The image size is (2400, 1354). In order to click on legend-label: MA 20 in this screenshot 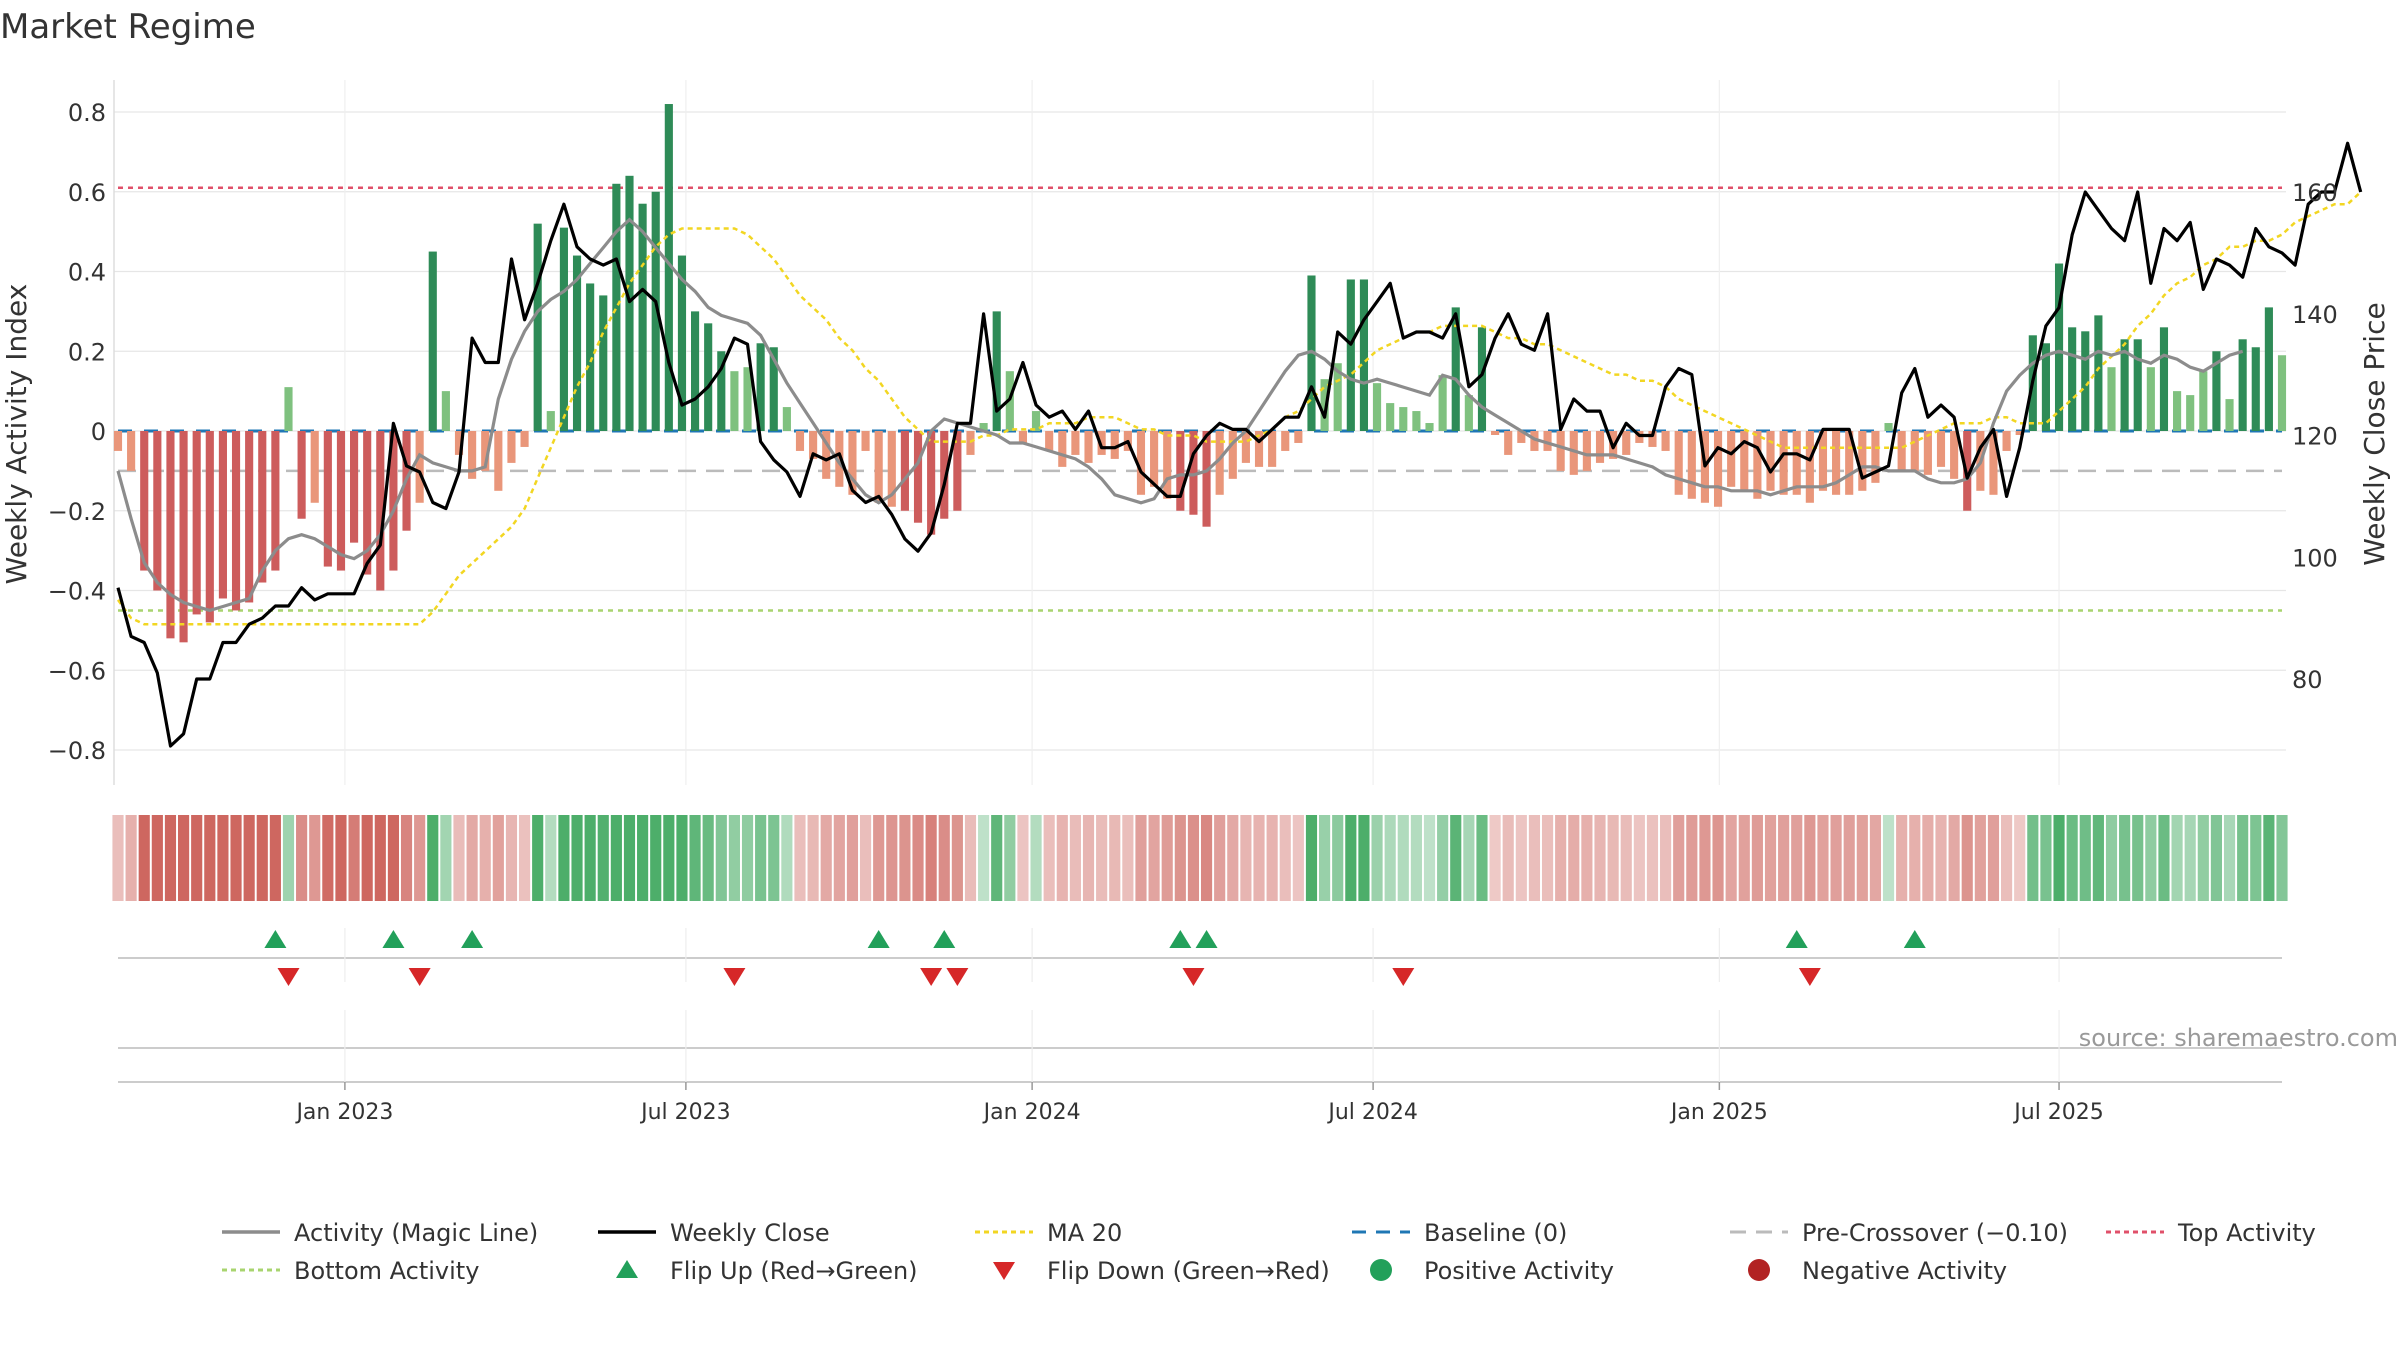, I will do `click(1084, 1233)`.